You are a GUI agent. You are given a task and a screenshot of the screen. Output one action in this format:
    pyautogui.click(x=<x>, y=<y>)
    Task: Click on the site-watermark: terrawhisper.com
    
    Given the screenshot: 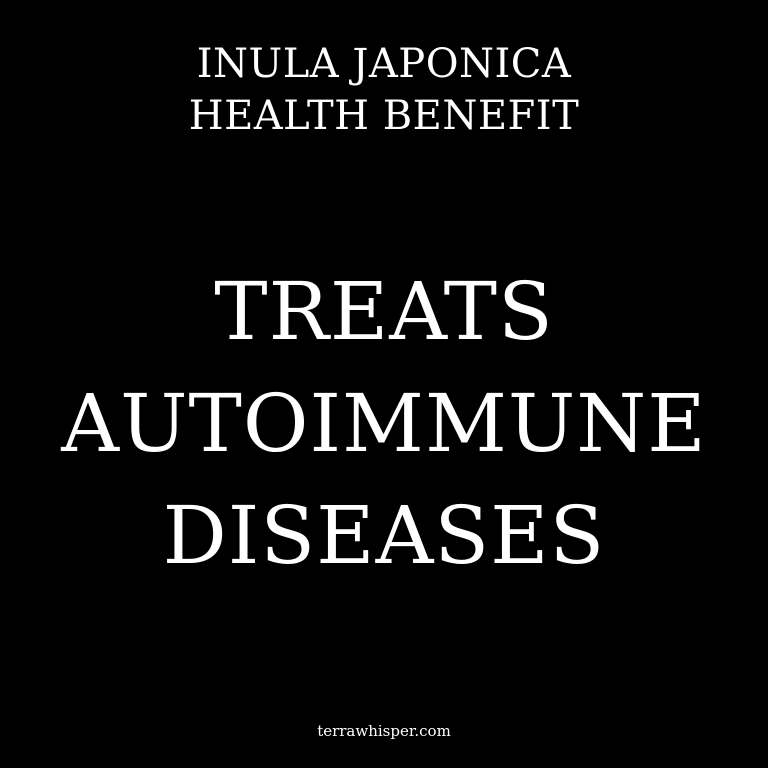 What is the action you would take?
    pyautogui.click(x=384, y=731)
    